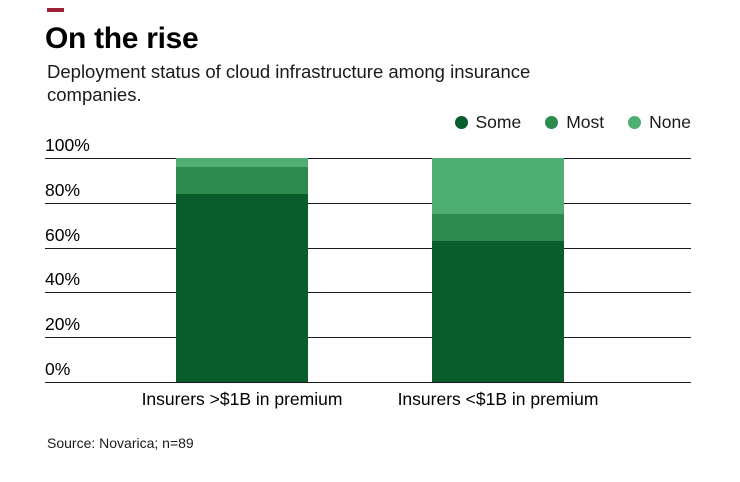  Describe the element at coordinates (63, 279) in the screenshot. I see `y-tick-label: 40%` at that location.